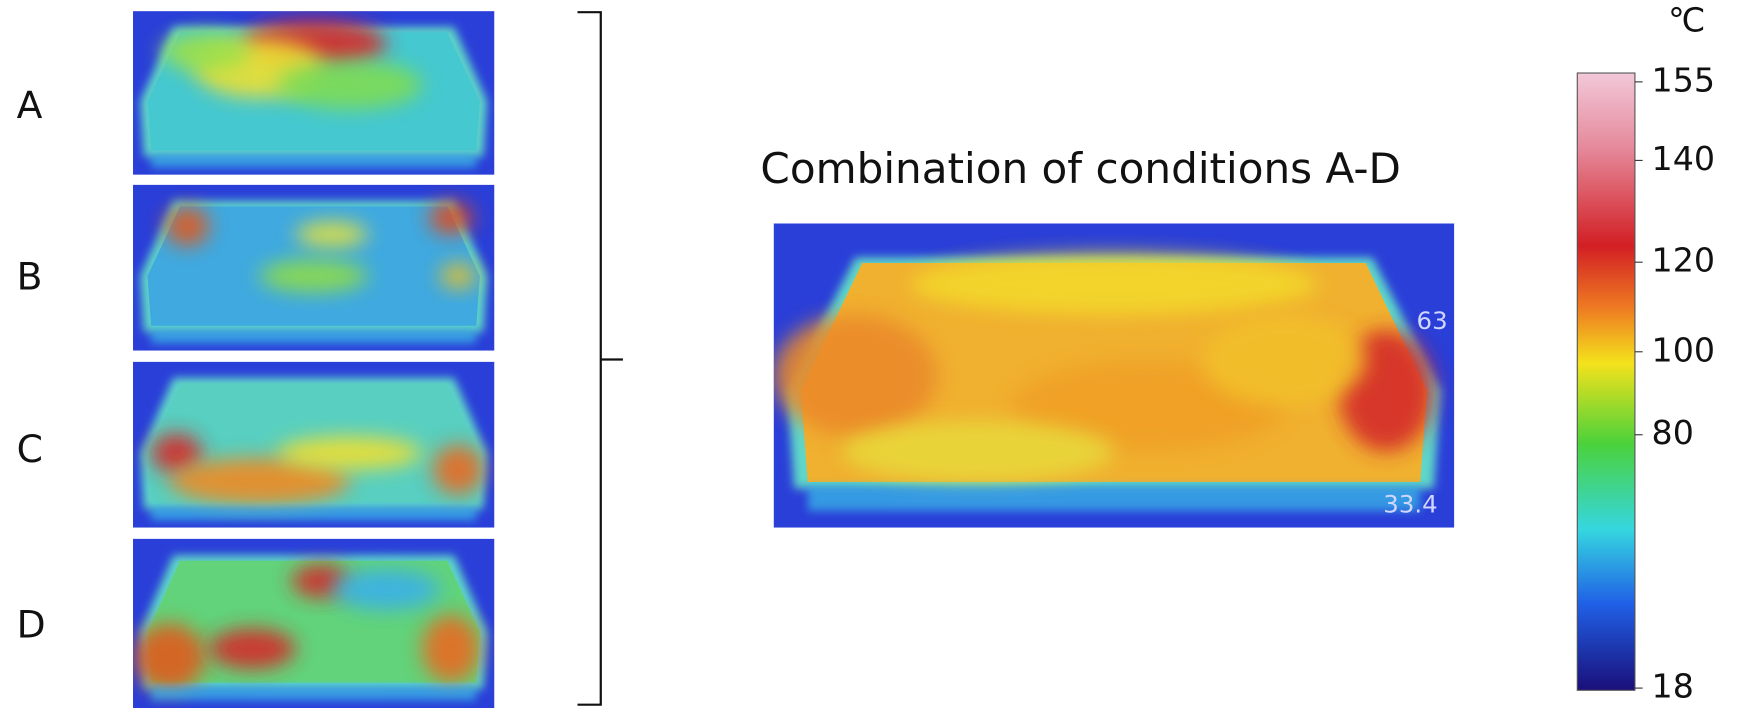 This screenshot has height=708, width=1738. I want to click on tick-label: 120, so click(1683, 260).